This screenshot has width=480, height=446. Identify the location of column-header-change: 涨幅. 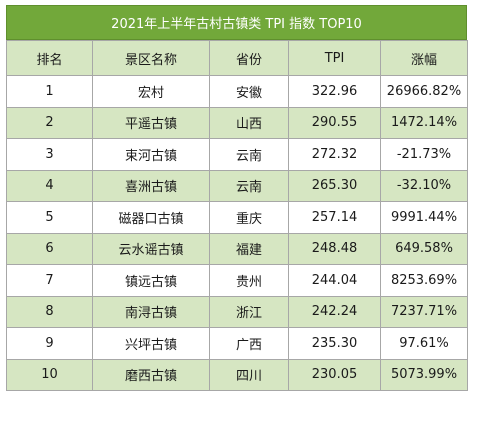
(424, 58).